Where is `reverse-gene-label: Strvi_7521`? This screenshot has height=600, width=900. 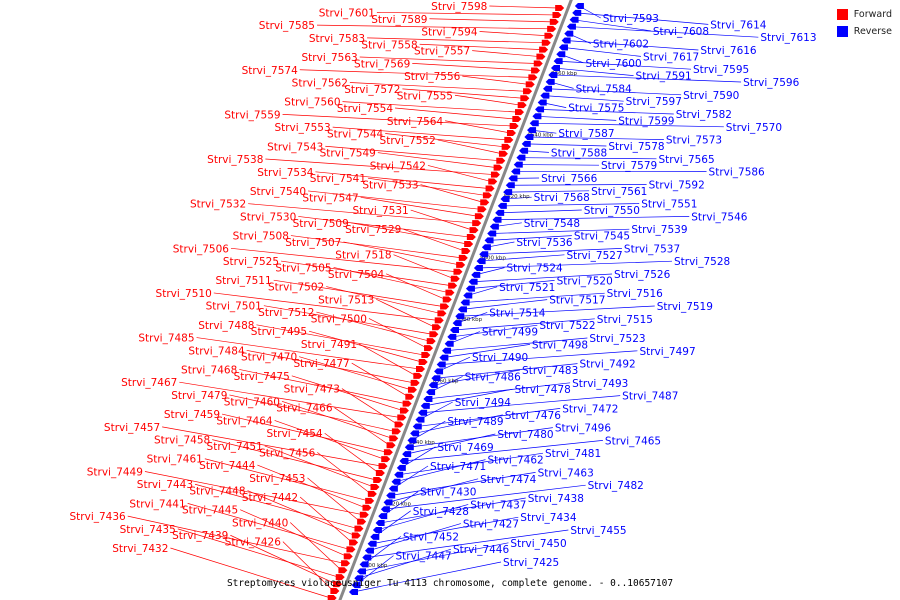
reverse-gene-label: Strvi_7521 is located at coordinates (527, 288).